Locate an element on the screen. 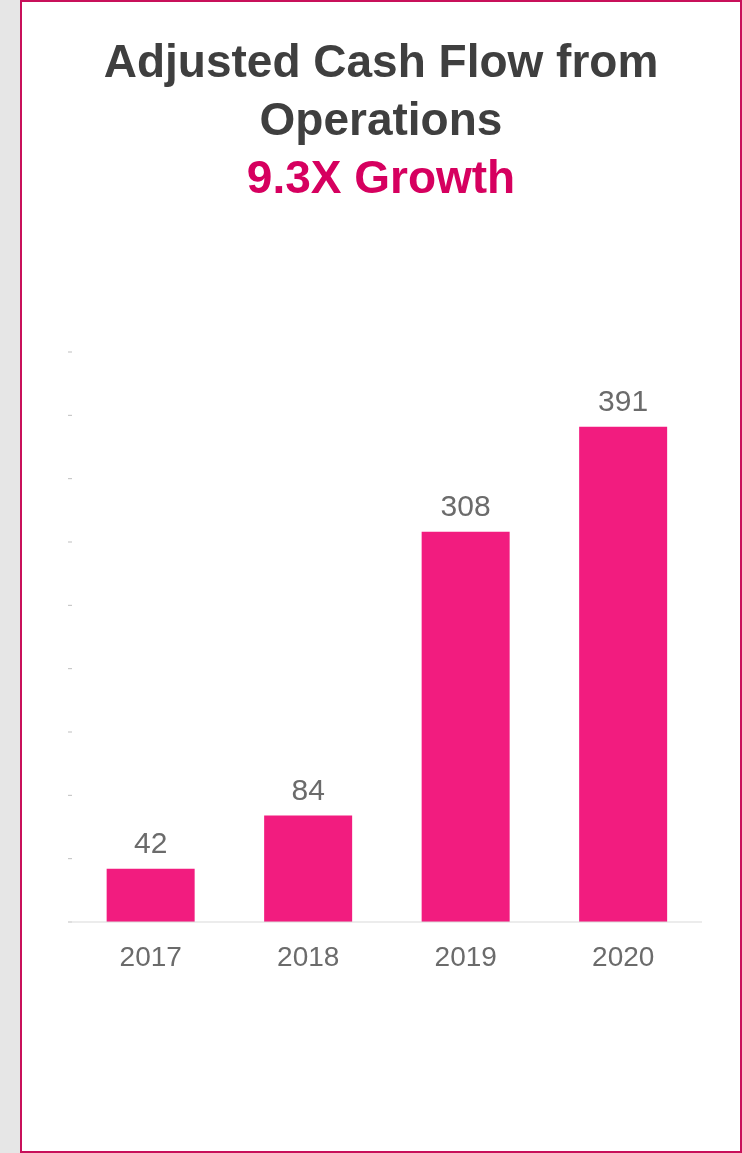 The height and width of the screenshot is (1153, 742). x-tick-label: 2020 is located at coordinates (623, 956).